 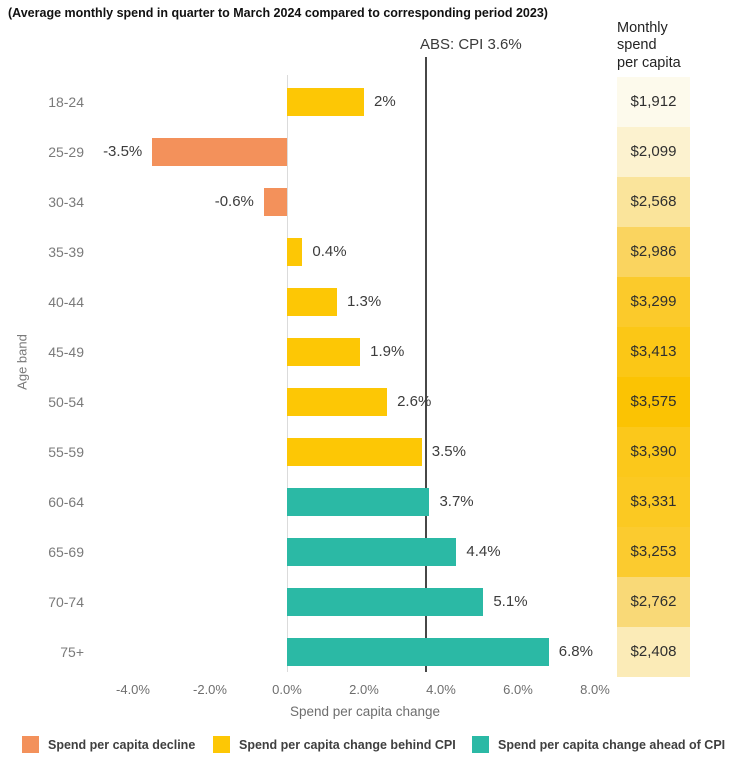 What do you see at coordinates (653, 102) in the screenshot?
I see `heat-cell: $1,912` at bounding box center [653, 102].